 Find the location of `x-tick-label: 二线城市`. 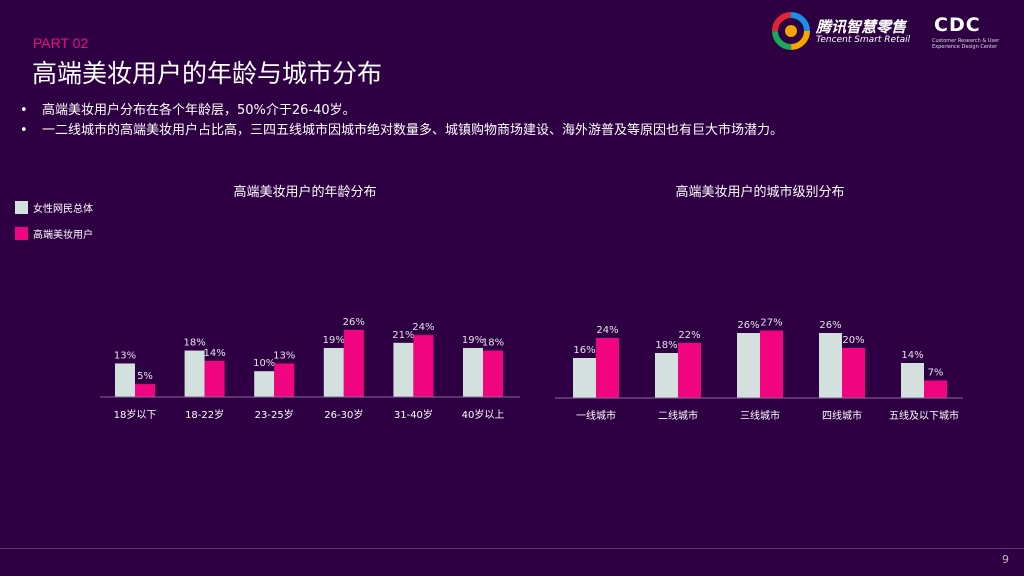

x-tick-label: 二线城市 is located at coordinates (678, 415).